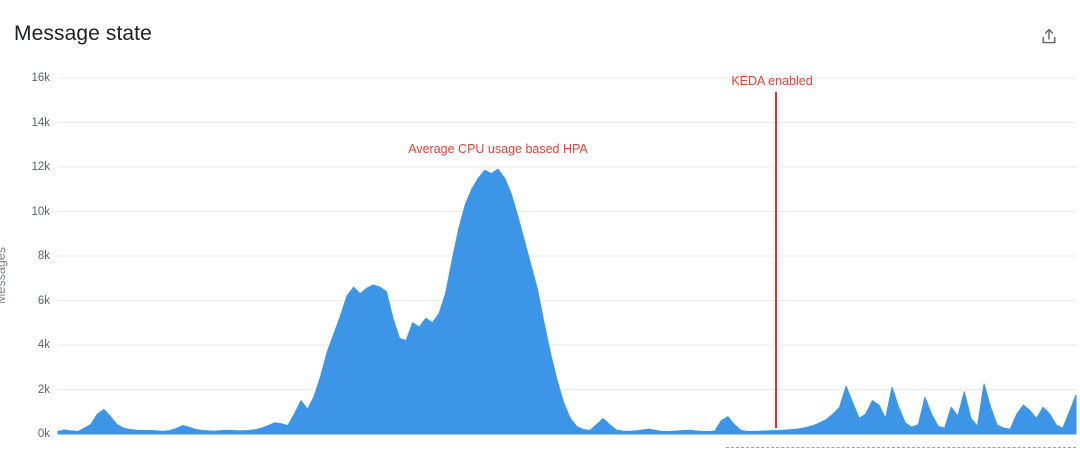  I want to click on annotation-keda: KEDA enabled, so click(772, 81).